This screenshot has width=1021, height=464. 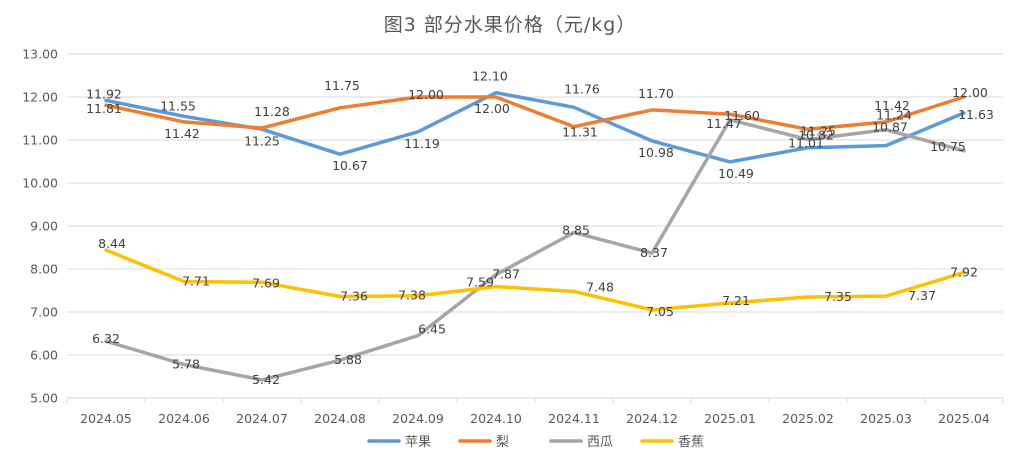 I want to click on data-label: 11.28, so click(x=272, y=111).